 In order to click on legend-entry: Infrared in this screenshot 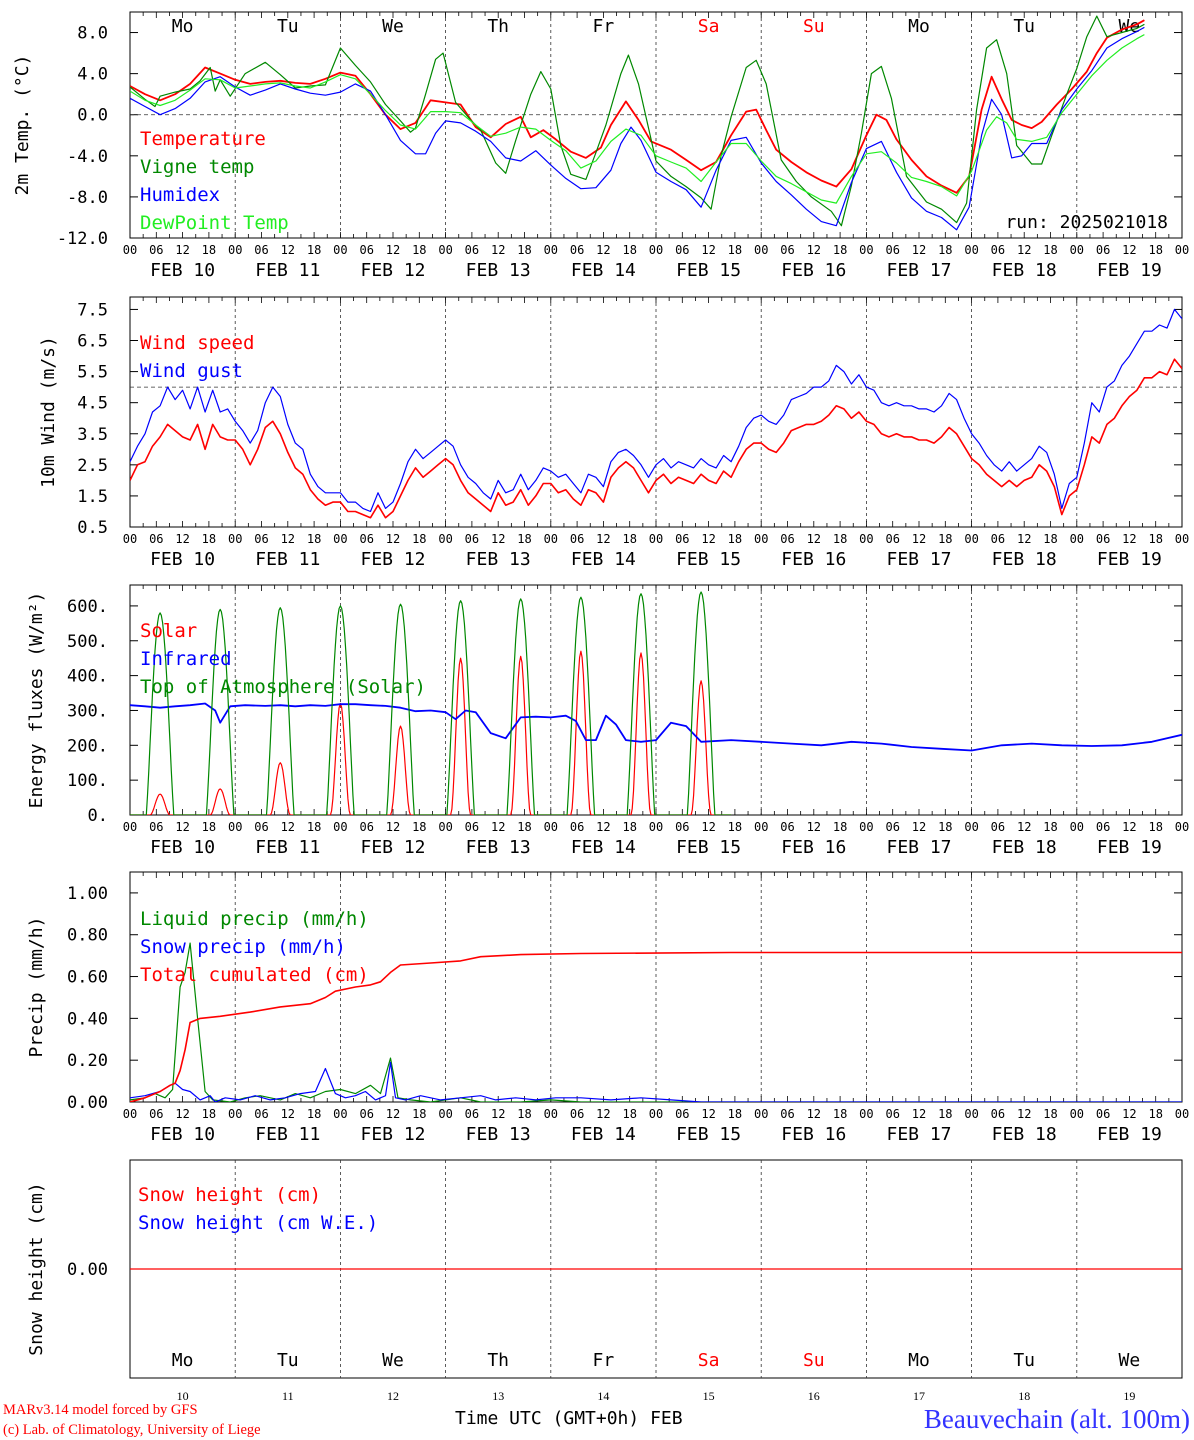, I will do `click(186, 659)`.